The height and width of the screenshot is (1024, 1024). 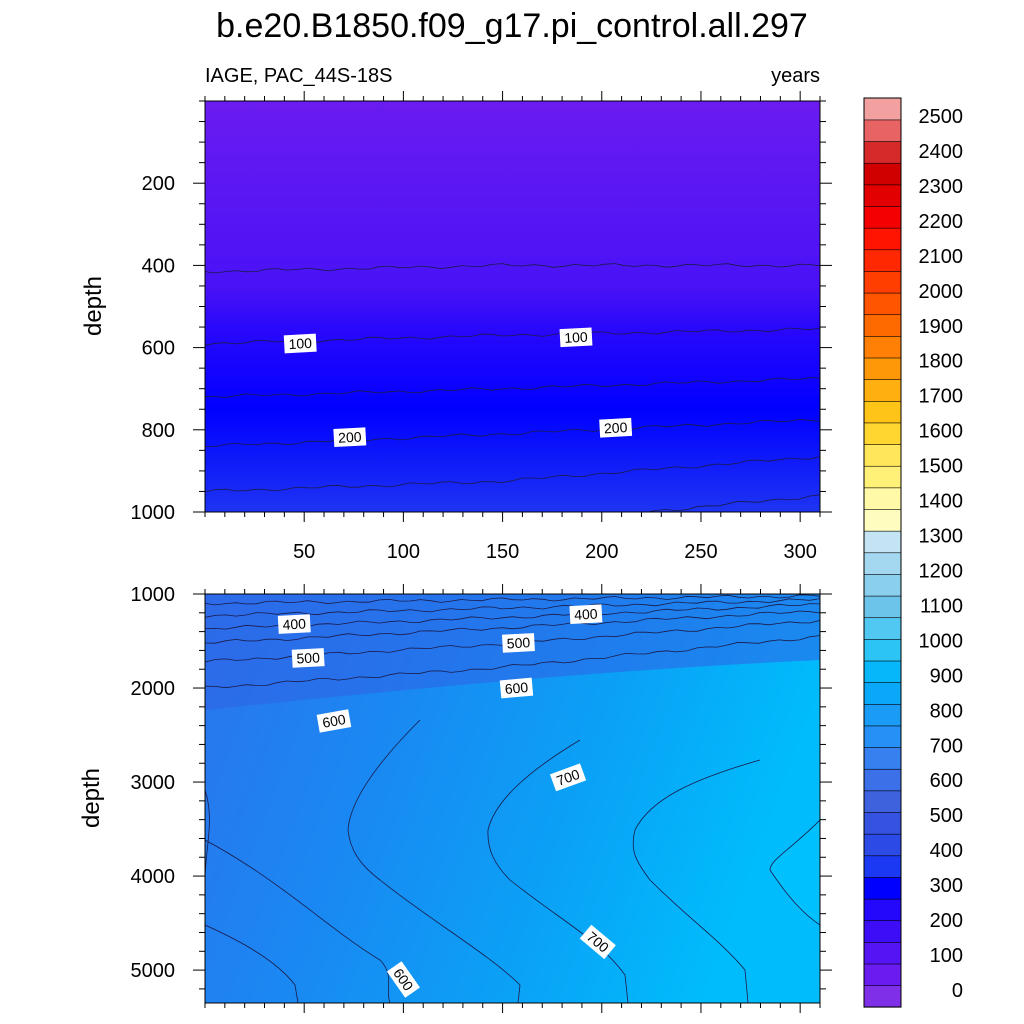 I want to click on colorbar-label: 1500, so click(x=941, y=467).